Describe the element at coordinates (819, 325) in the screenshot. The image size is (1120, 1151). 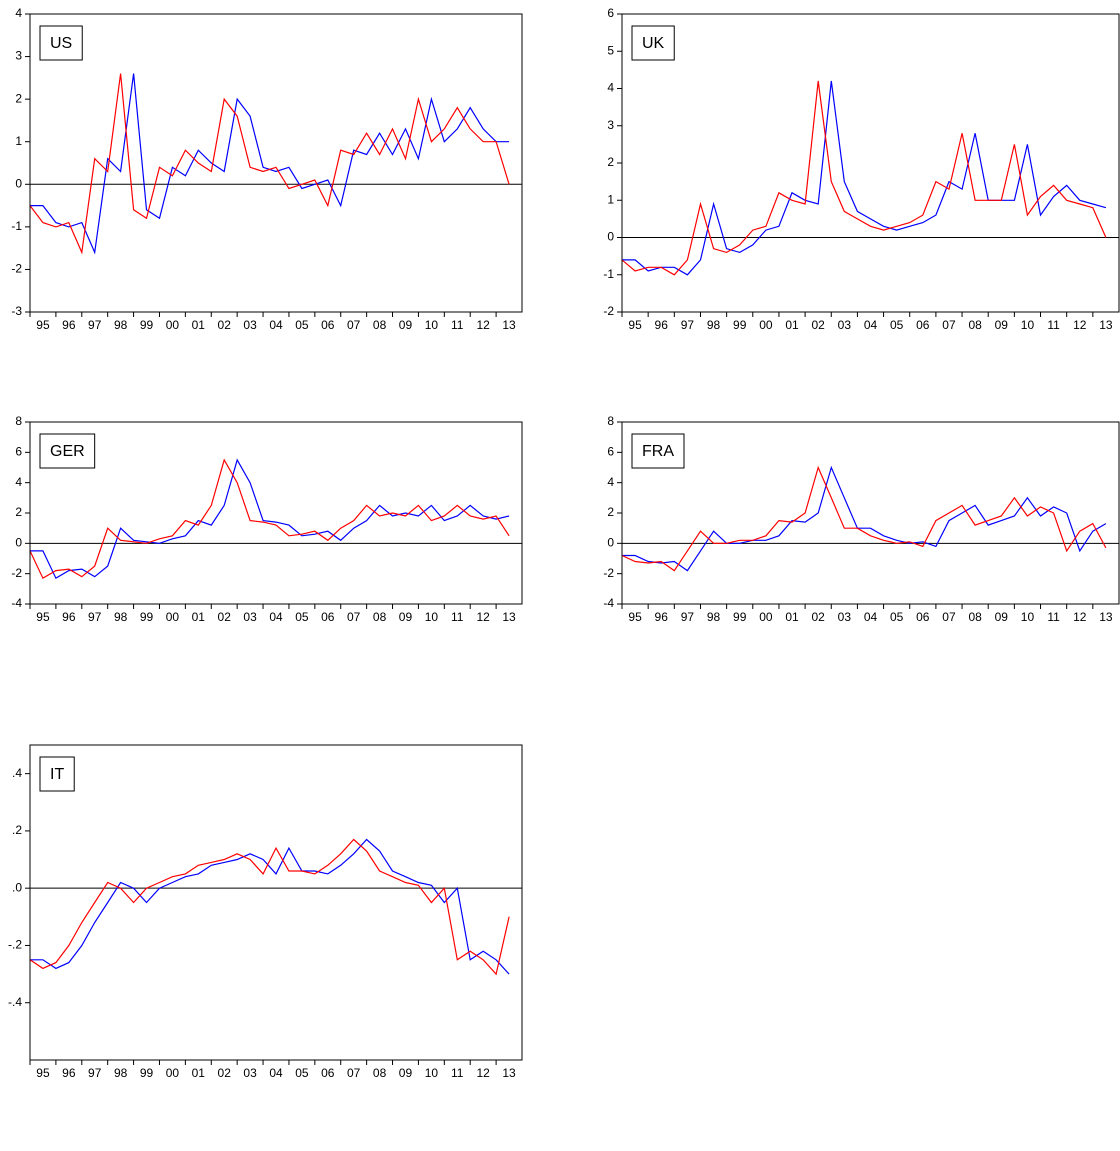
I see `x-tick-label: 02` at that location.